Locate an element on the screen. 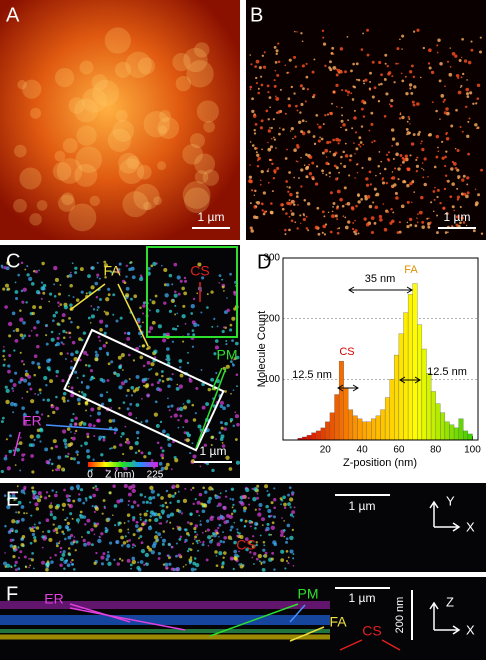 This screenshot has width=486, height=660. panel-label: B is located at coordinates (256, 15).